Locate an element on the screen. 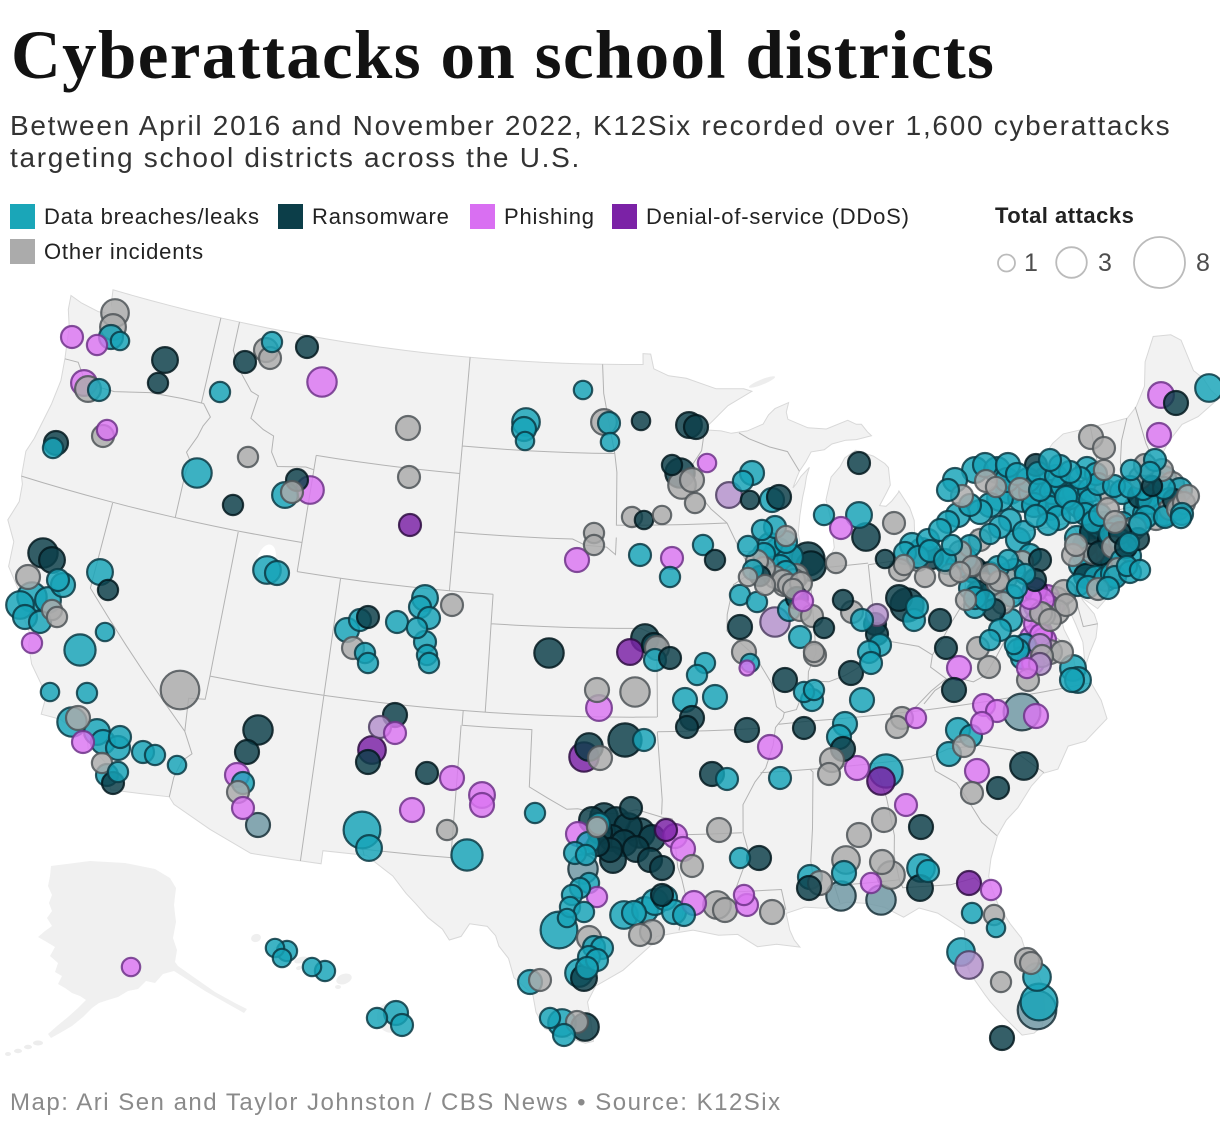 This screenshot has height=1130, width=1220. svg-text: 8 is located at coordinates (1203, 263).